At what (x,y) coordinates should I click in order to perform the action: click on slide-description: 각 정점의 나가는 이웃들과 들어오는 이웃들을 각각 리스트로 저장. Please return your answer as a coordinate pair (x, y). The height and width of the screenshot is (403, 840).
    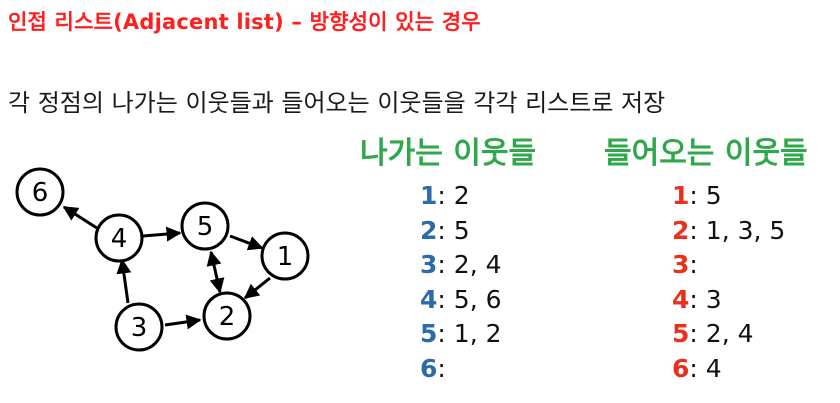
    Looking at the image, I should click on (337, 103).